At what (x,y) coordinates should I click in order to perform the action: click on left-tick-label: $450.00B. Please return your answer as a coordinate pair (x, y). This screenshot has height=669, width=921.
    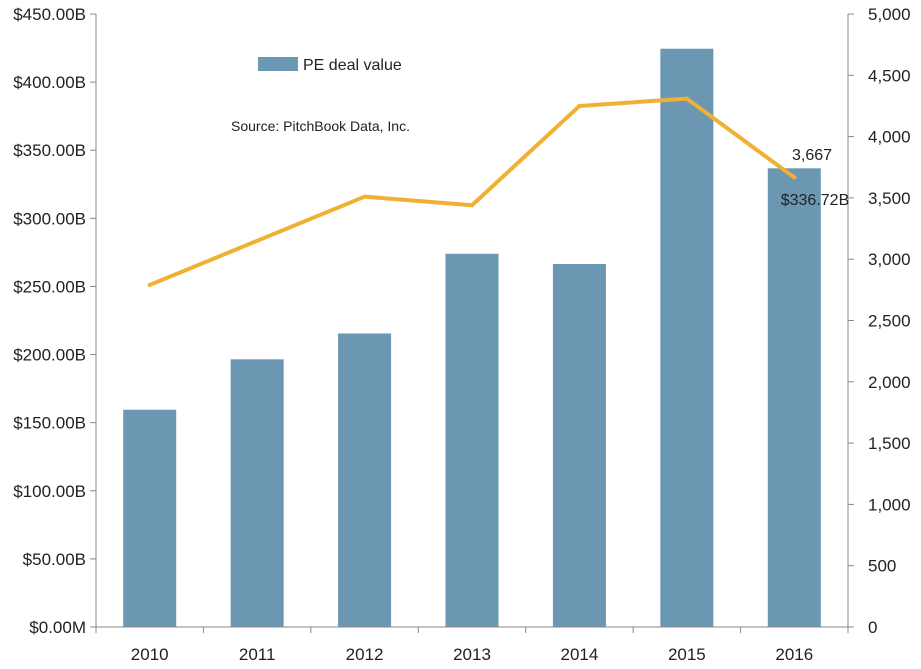
    Looking at the image, I should click on (49, 14).